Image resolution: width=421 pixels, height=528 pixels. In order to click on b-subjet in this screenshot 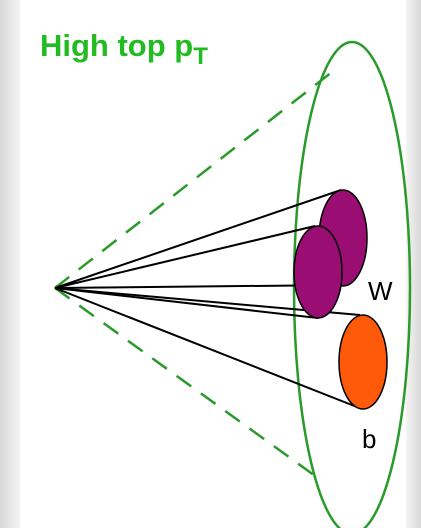, I will do `click(363, 362)`.